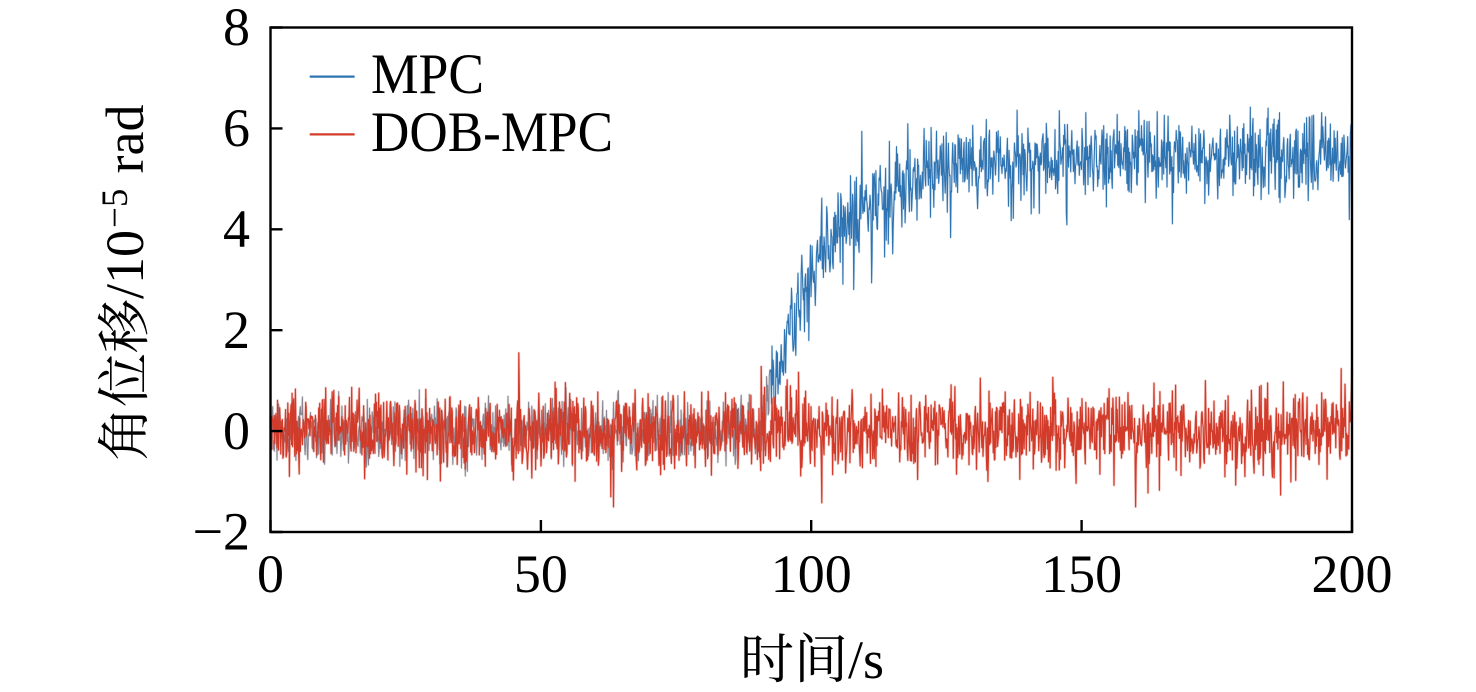 The image size is (1476, 692). I want to click on svg-text: −2, so click(221, 532).